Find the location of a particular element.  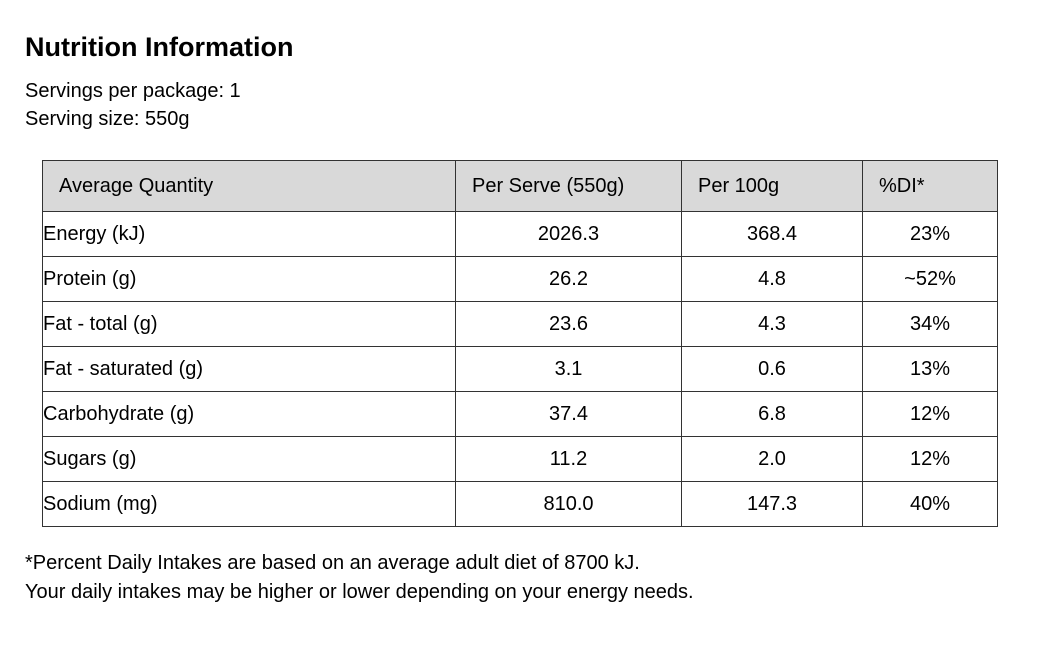

header-percent-di: %DI* is located at coordinates (930, 186).